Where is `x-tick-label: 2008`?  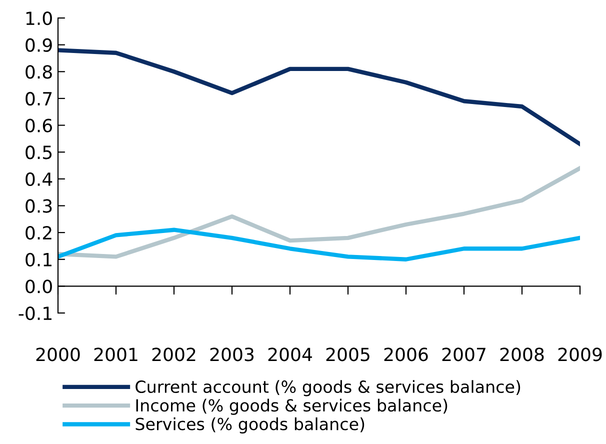 x-tick-label: 2008 is located at coordinates (522, 355).